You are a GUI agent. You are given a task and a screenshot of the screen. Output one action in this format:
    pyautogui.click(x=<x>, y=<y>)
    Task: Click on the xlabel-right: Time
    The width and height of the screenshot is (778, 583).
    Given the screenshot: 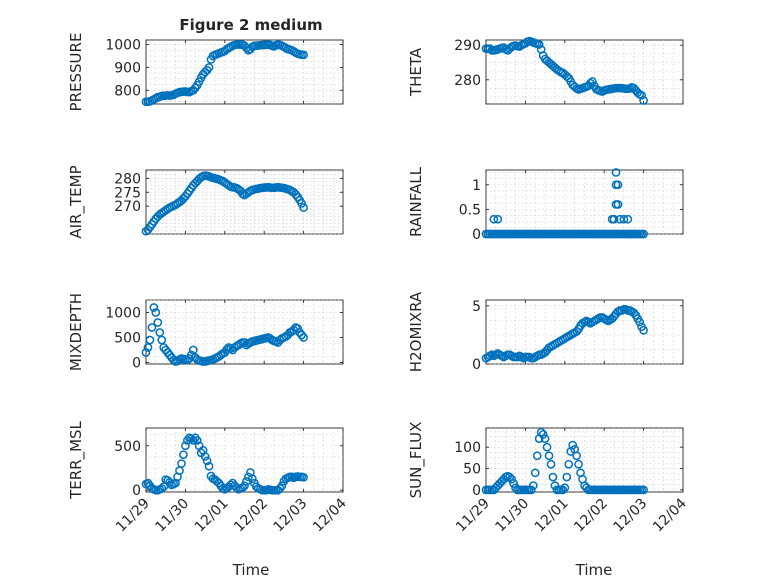 What is the action you would take?
    pyautogui.click(x=594, y=570)
    